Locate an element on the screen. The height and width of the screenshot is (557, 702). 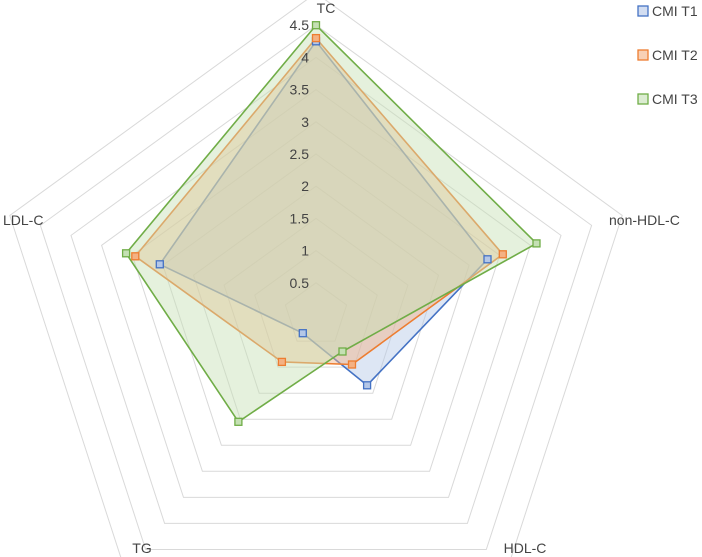
legend-label: CMI T3 is located at coordinates (675, 99).